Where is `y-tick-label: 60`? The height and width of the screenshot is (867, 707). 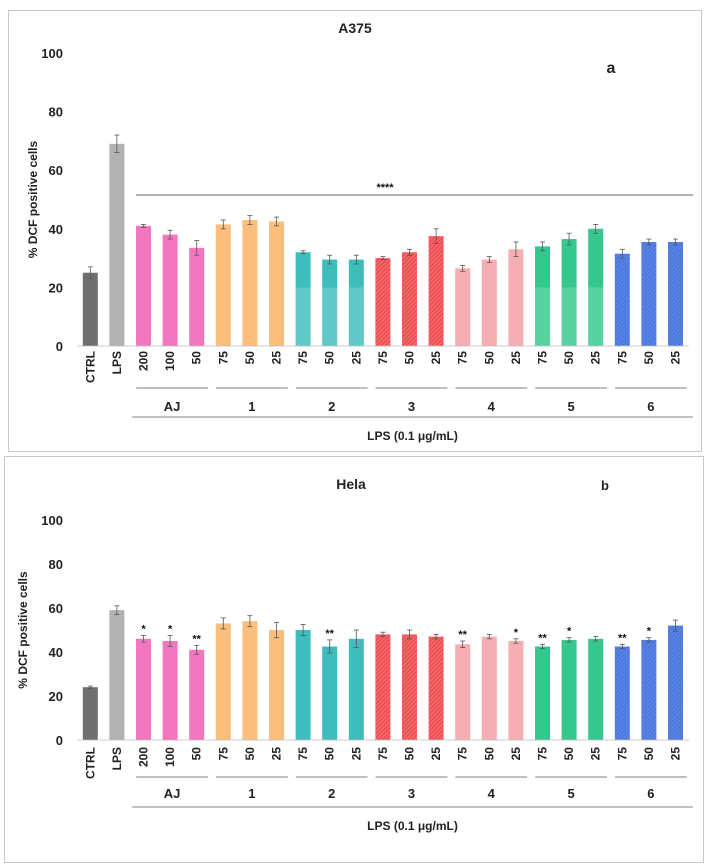 y-tick-label: 60 is located at coordinates (56, 170).